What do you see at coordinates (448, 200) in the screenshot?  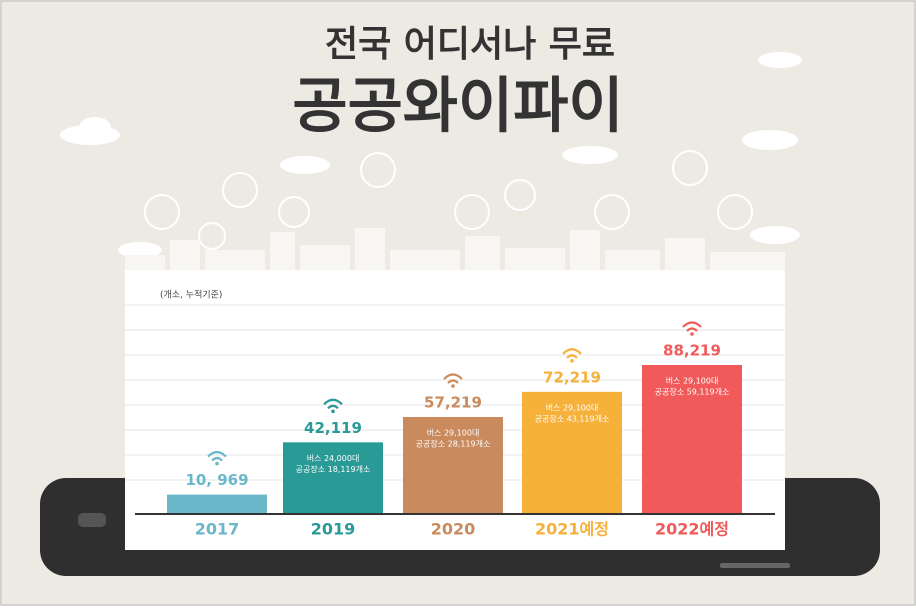 I see `icons` at bounding box center [448, 200].